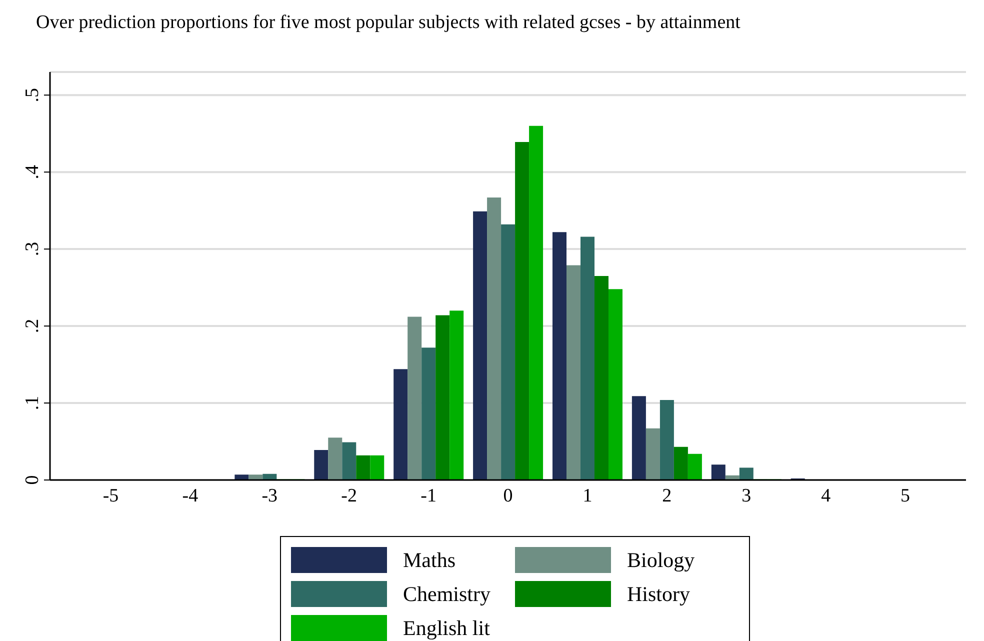 This screenshot has width=984, height=641. I want to click on y-tick-label: 0, so click(32, 480).